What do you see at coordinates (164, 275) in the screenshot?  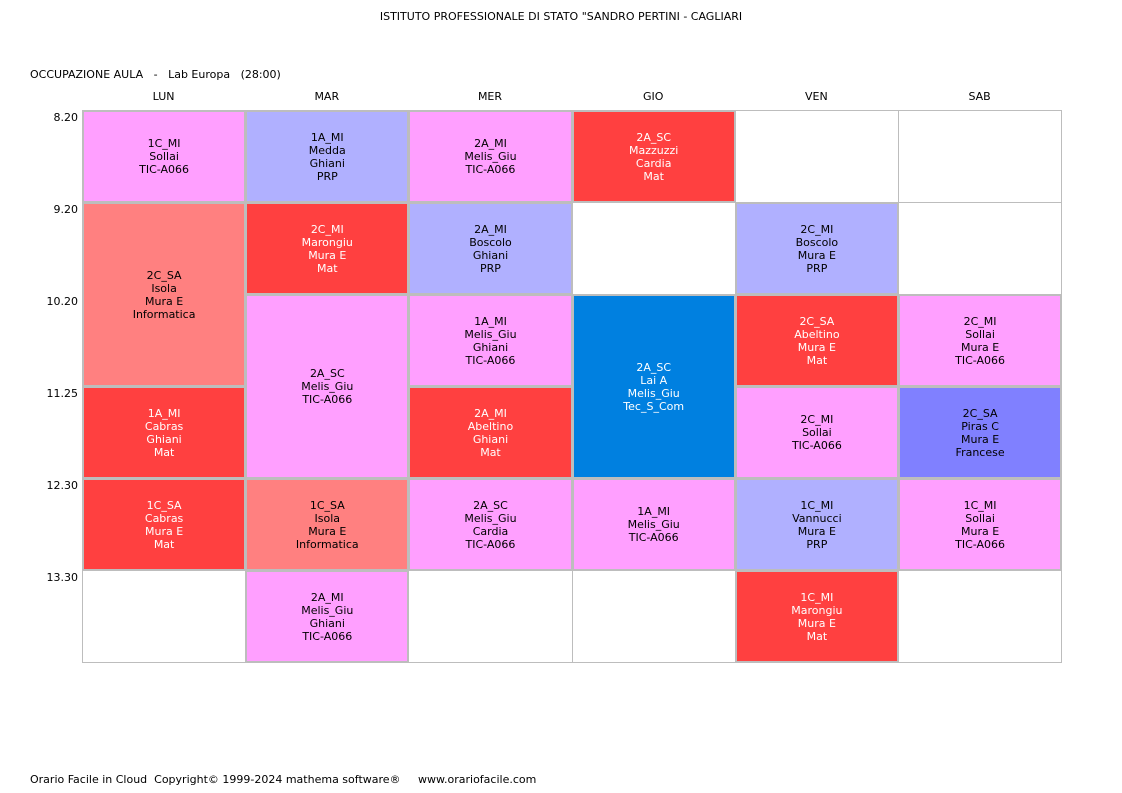 I see `lesson-class: 2C_SA` at bounding box center [164, 275].